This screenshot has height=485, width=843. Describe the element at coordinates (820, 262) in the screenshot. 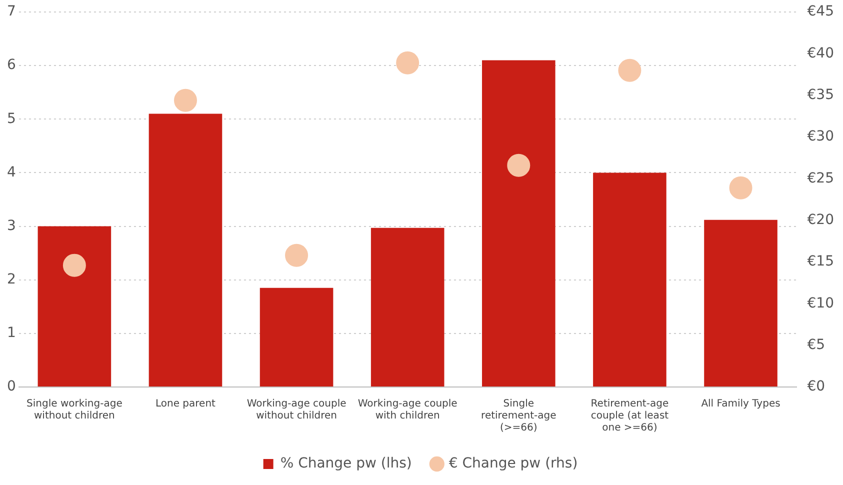

I see `y2-tick-label: €15` at that location.